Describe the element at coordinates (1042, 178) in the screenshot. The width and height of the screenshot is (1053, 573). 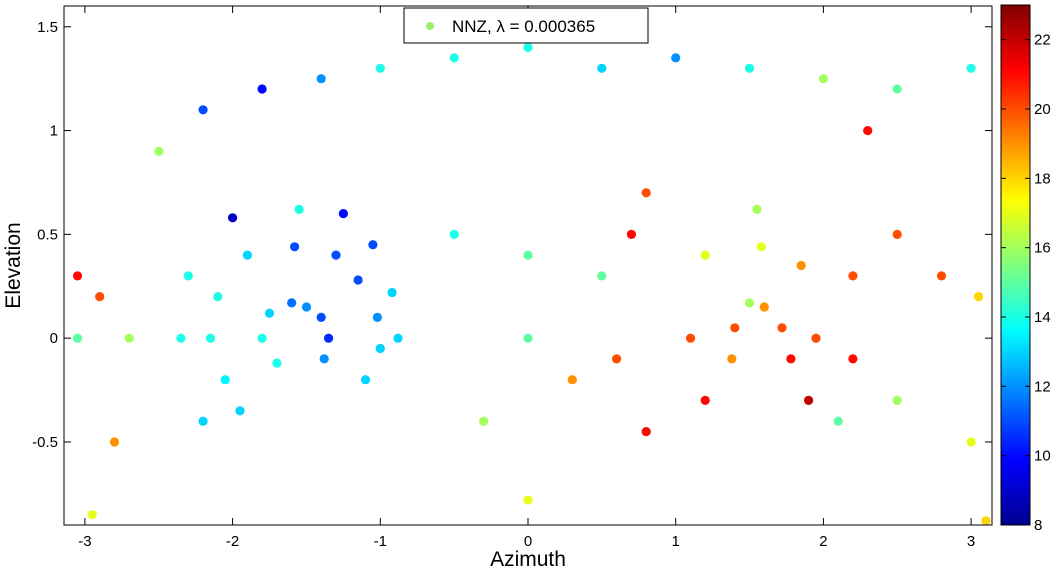
I see `colorbar-tick-label: 18` at that location.